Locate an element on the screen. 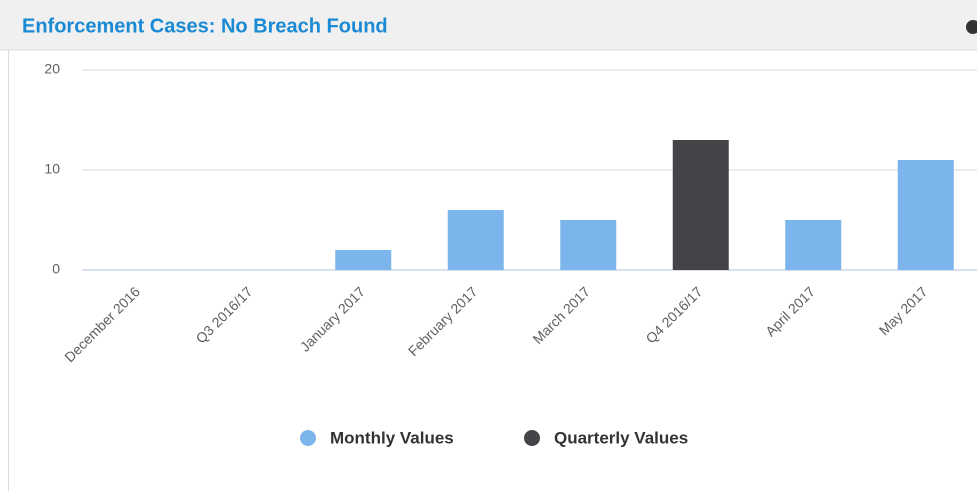  y-tick-label: 10 is located at coordinates (52, 169).